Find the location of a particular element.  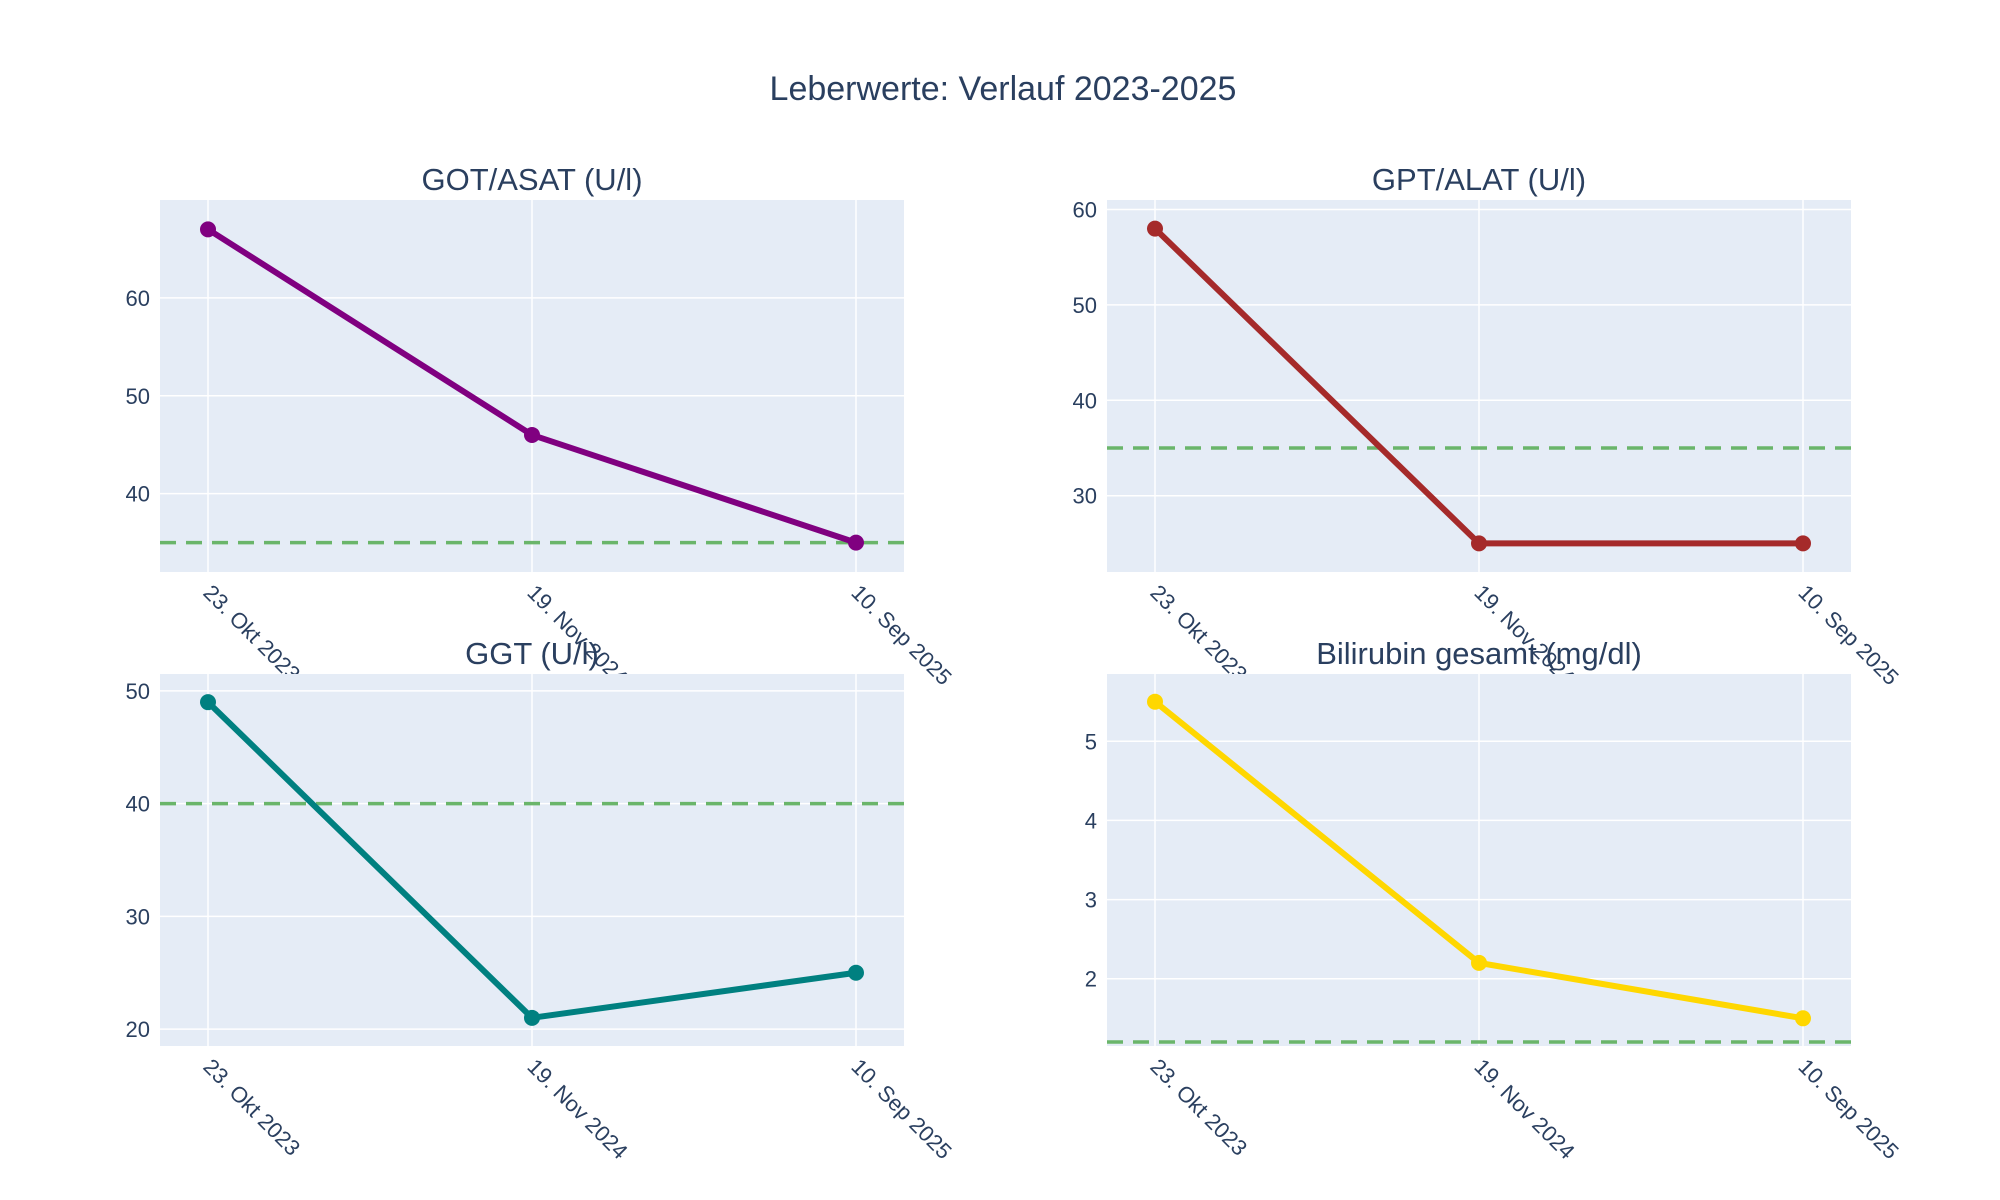

y-axis: 30 40 50 60 is located at coordinates (1085, 353).